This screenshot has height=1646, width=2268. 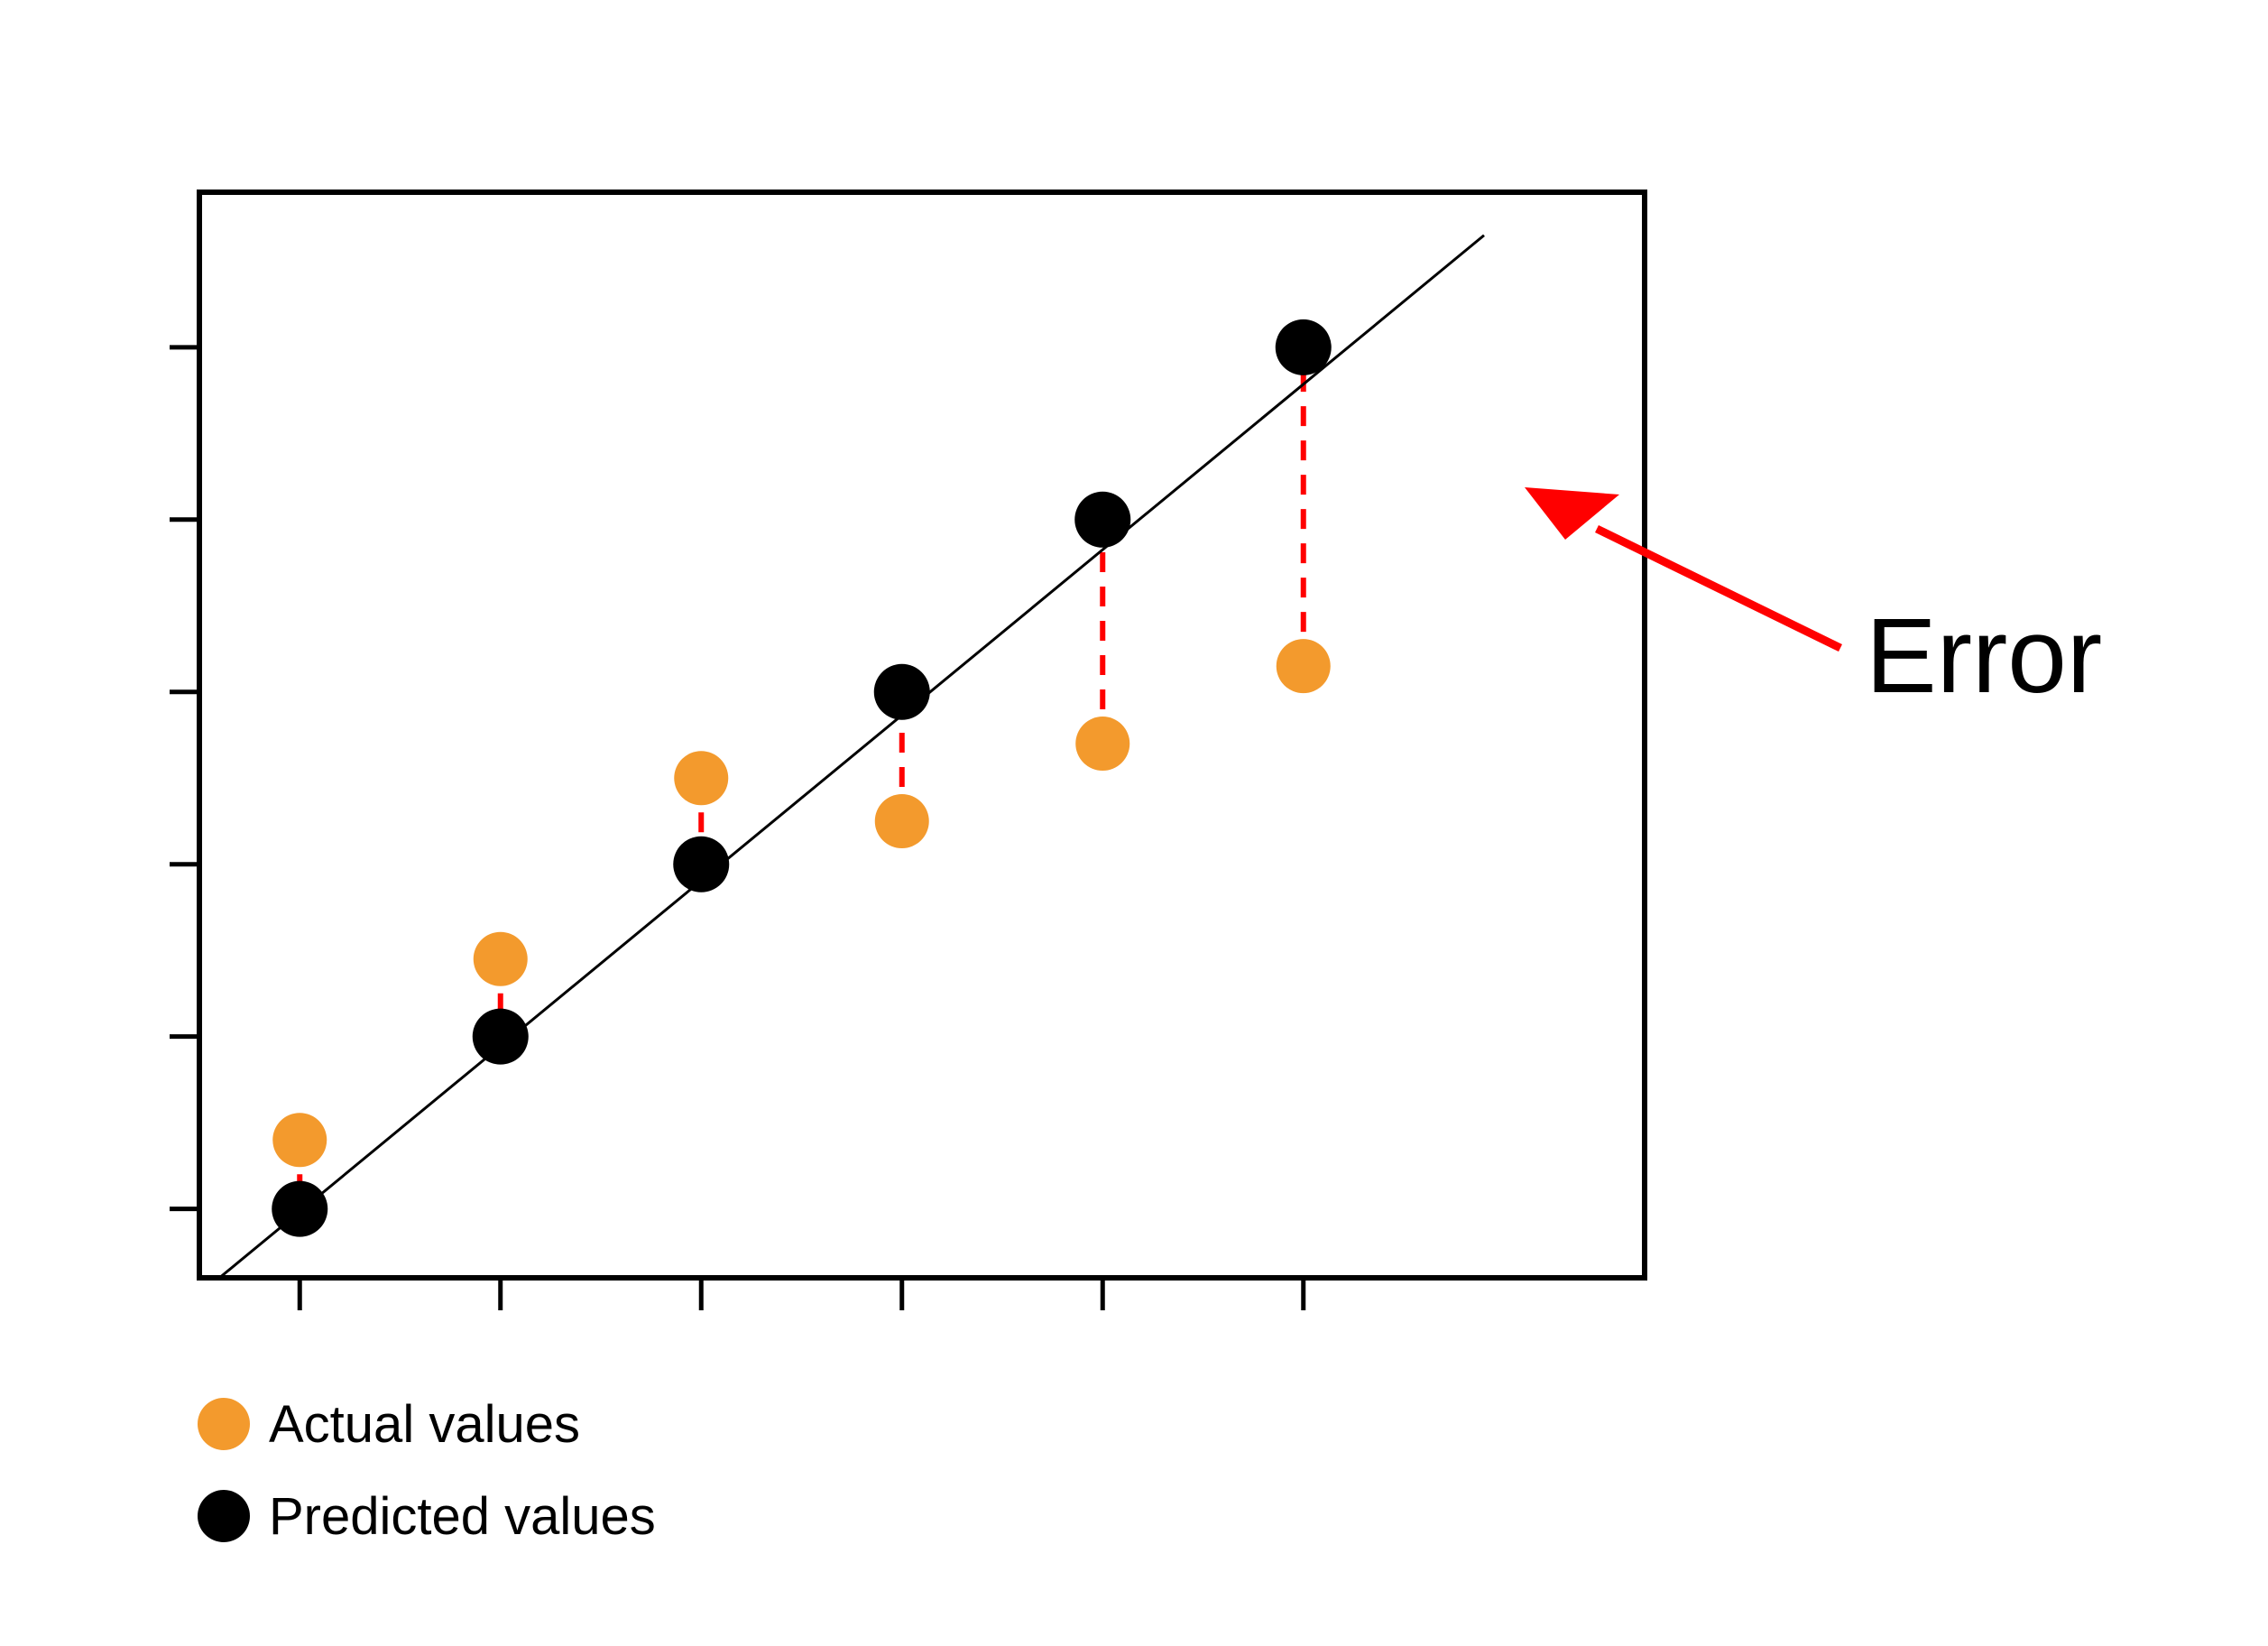 I want to click on annotation-label: Error, so click(x=1984, y=656).